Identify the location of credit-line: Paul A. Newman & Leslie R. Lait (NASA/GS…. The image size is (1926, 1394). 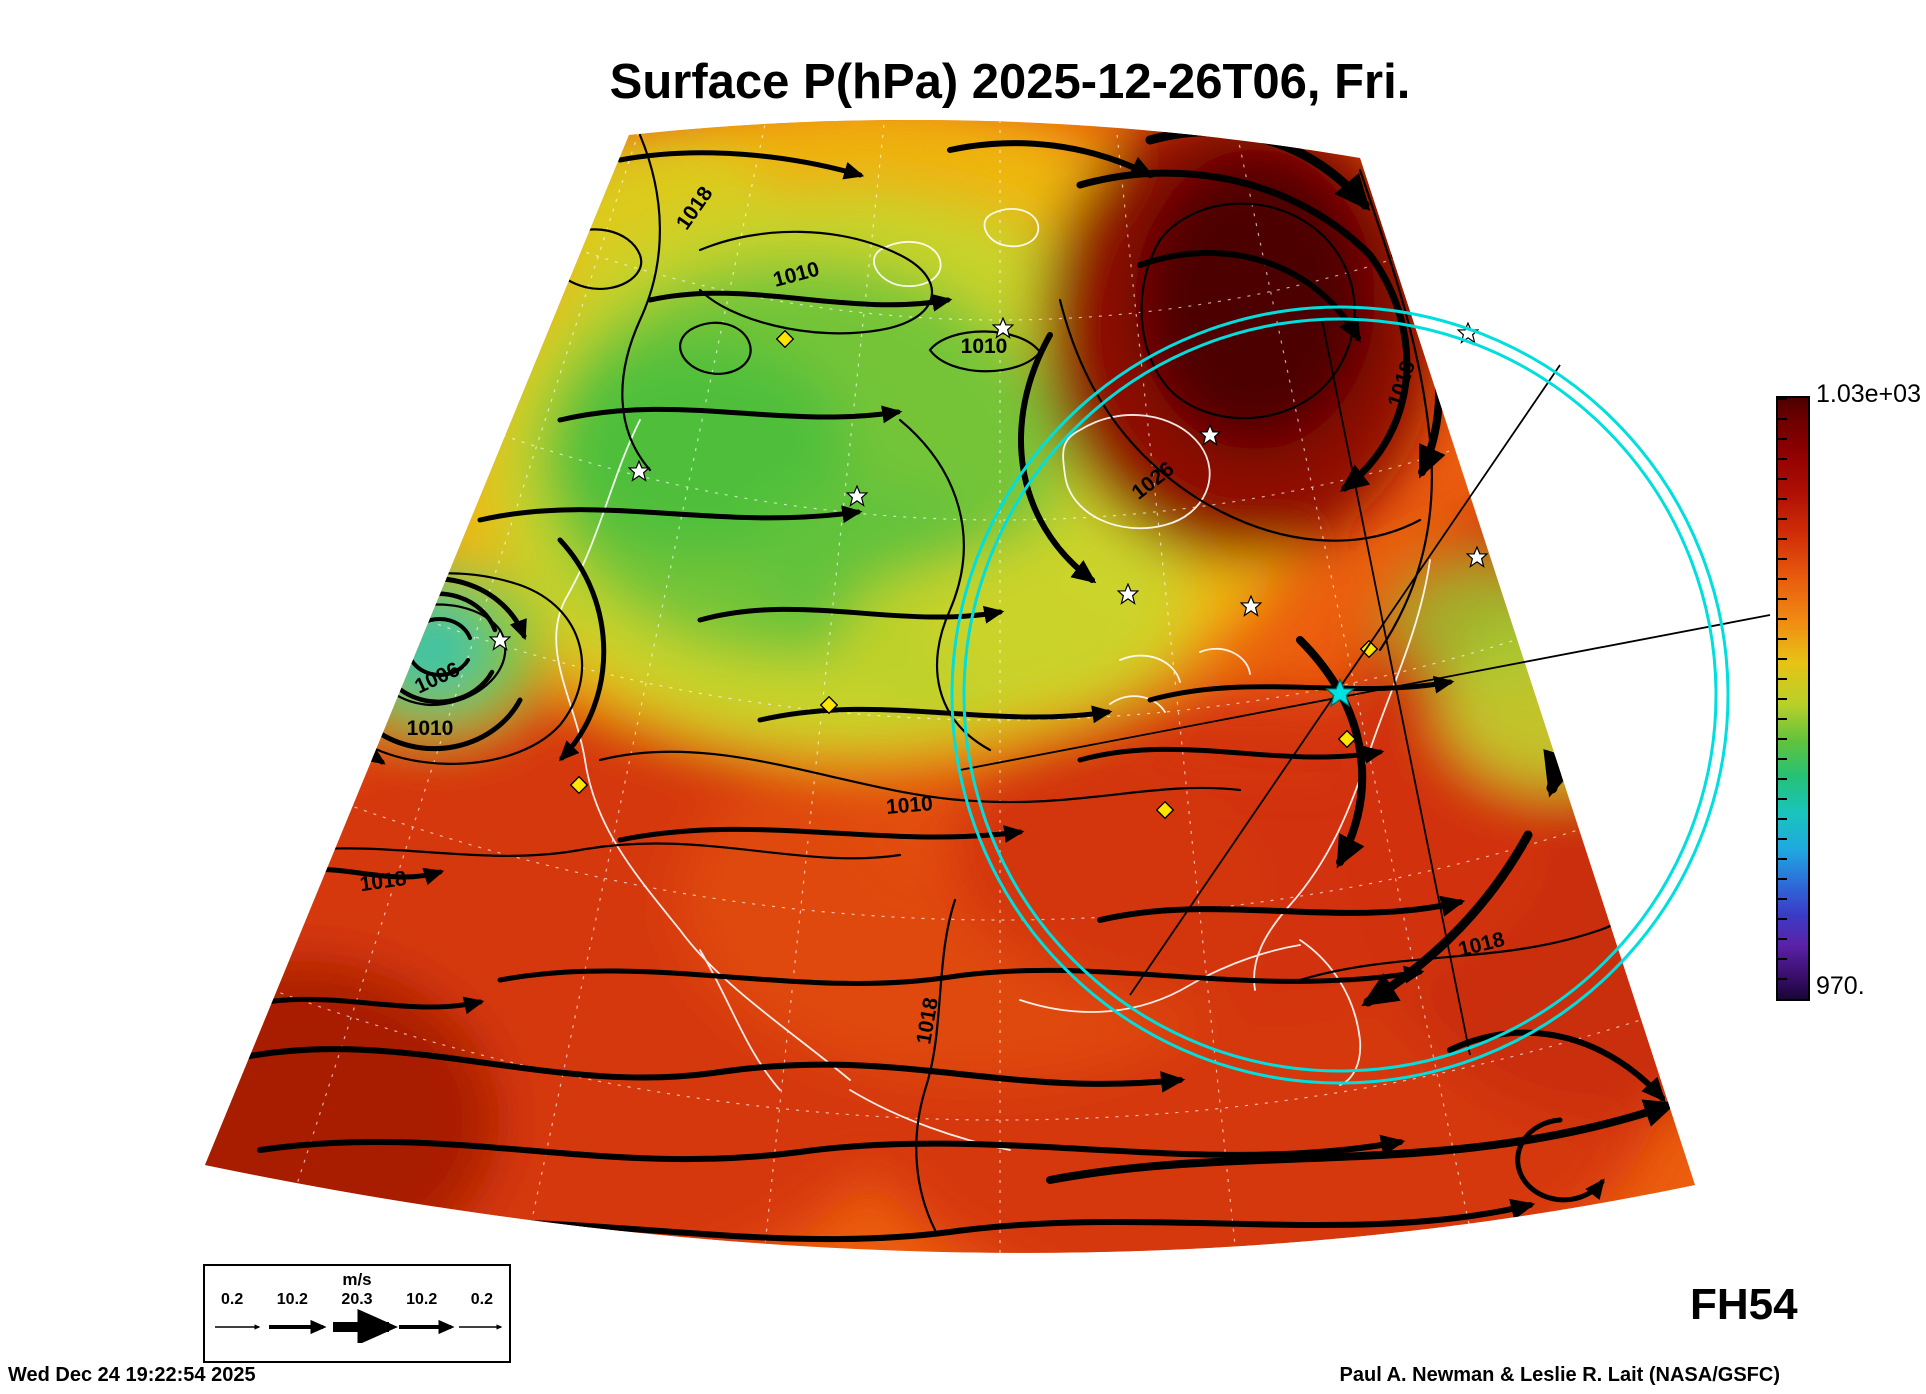
(1559, 1375).